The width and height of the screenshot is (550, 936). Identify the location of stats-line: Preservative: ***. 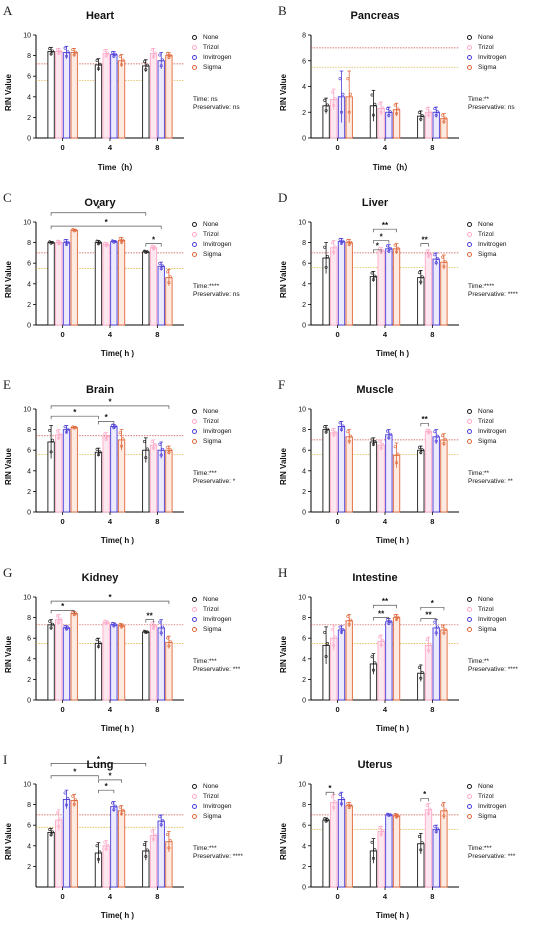
(217, 669).